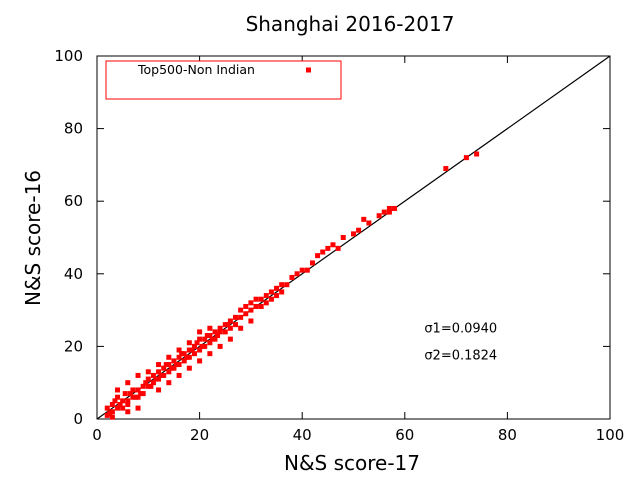  Describe the element at coordinates (352, 463) in the screenshot. I see `x-axis-label: N&S score-17` at that location.